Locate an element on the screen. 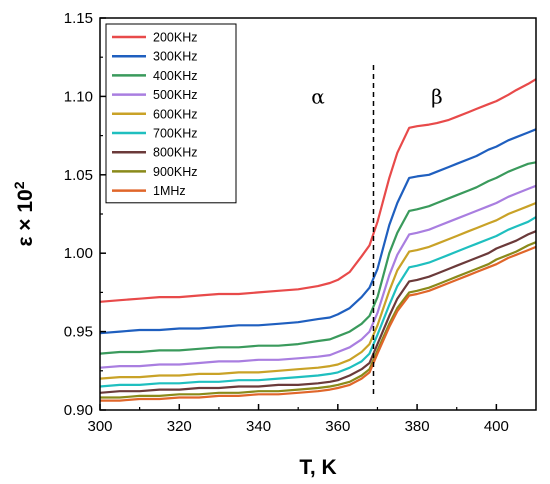 Image resolution: width=550 pixels, height=484 pixels. y-tick-label: 1.10 is located at coordinates (78, 96).